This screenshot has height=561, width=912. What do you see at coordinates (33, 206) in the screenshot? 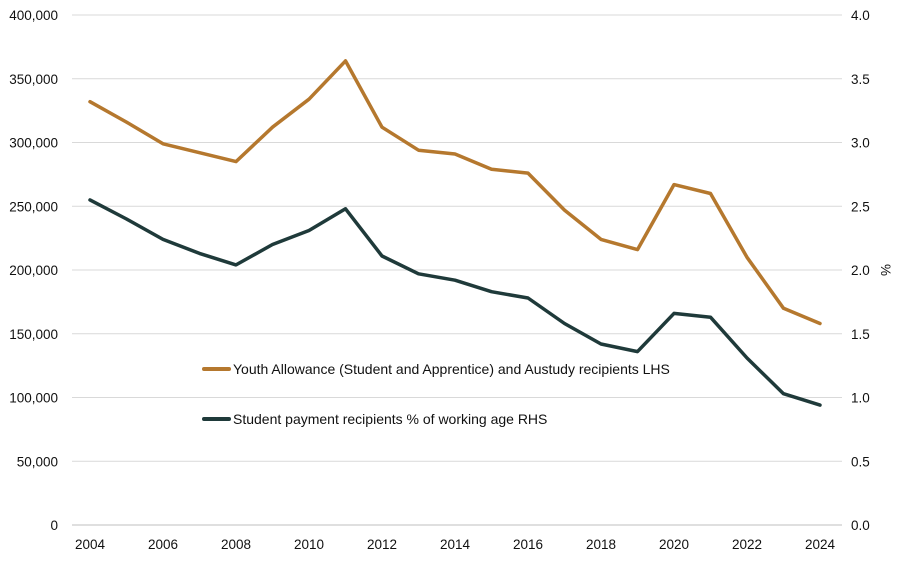
I see `left-tick-label: 250,000` at bounding box center [33, 206].